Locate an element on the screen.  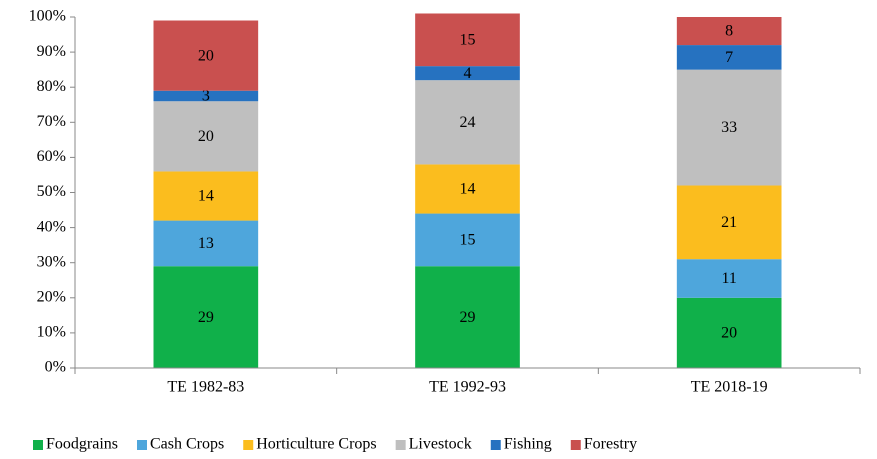
data-label: 11 is located at coordinates (728, 278).